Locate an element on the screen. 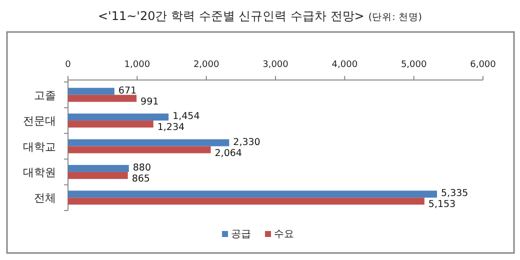  data-label: 5,335 is located at coordinates (454, 194).